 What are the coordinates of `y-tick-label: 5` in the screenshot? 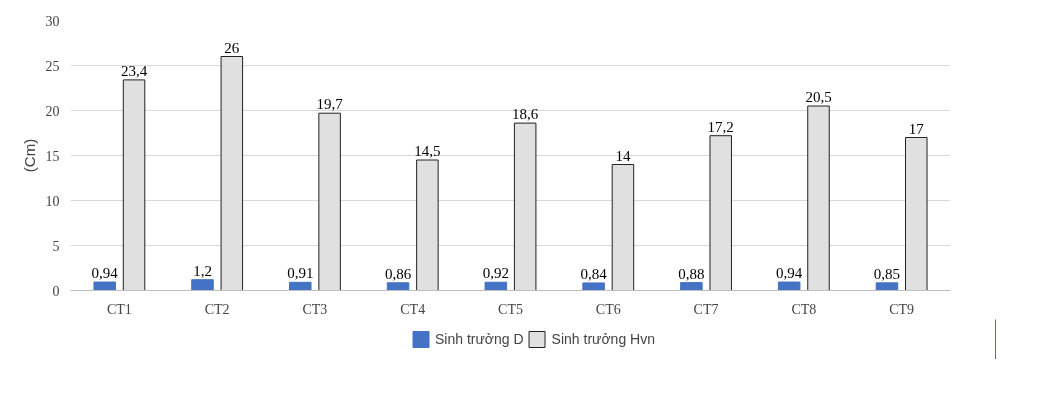 It's located at (56, 246).